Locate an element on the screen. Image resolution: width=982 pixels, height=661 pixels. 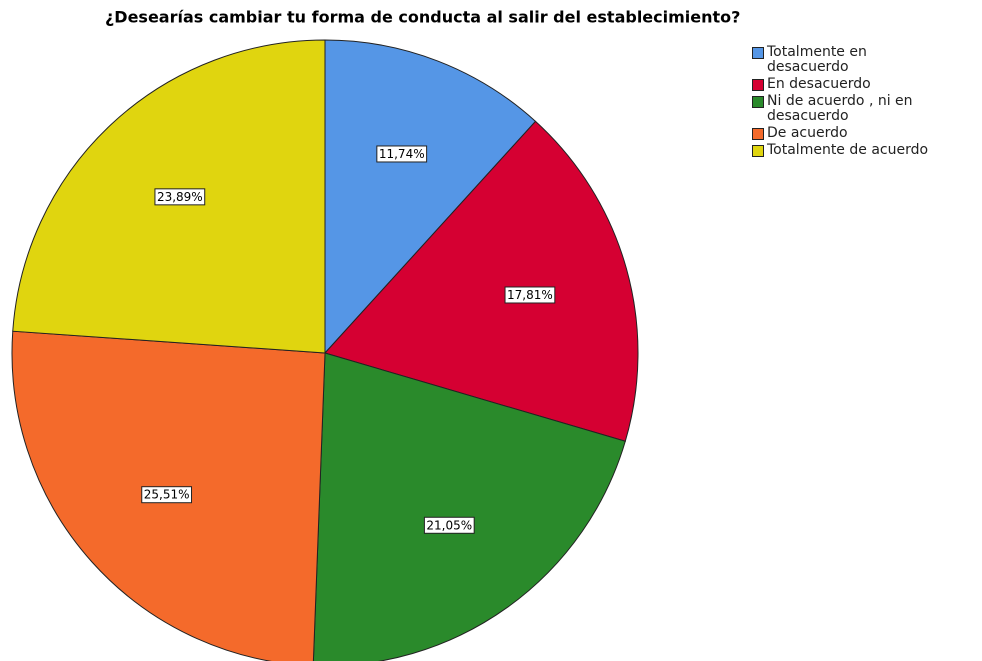
legend-item: Ni de acuerdo , ni en desacuerdo is located at coordinates (857, 109).